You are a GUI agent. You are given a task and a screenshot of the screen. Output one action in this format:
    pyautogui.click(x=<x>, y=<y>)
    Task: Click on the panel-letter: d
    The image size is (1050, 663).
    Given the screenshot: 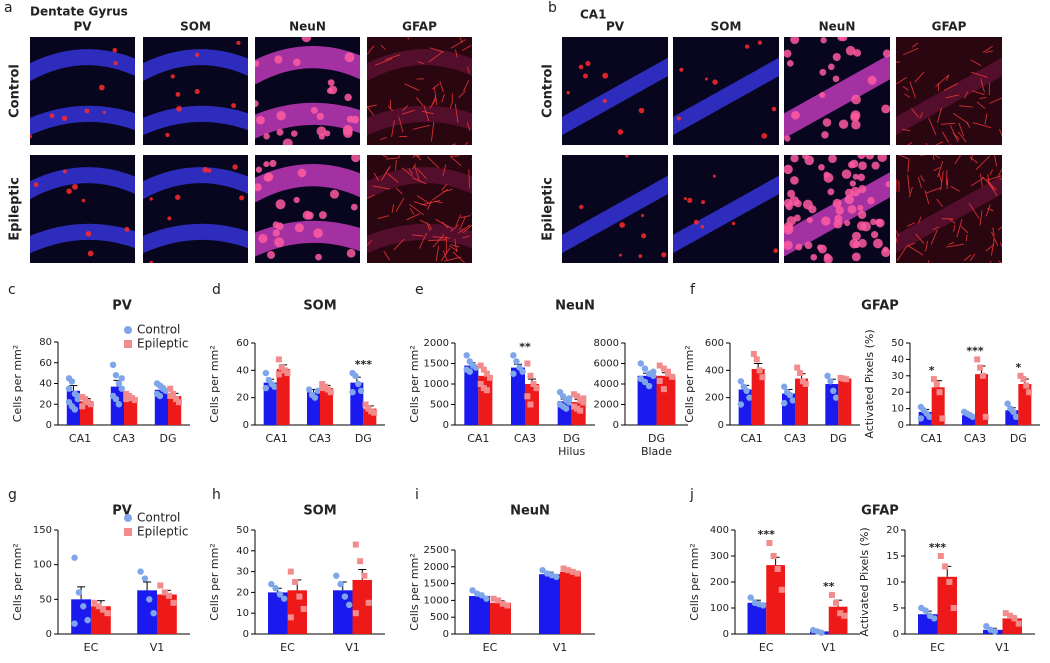 What is the action you would take?
    pyautogui.click(x=216, y=290)
    